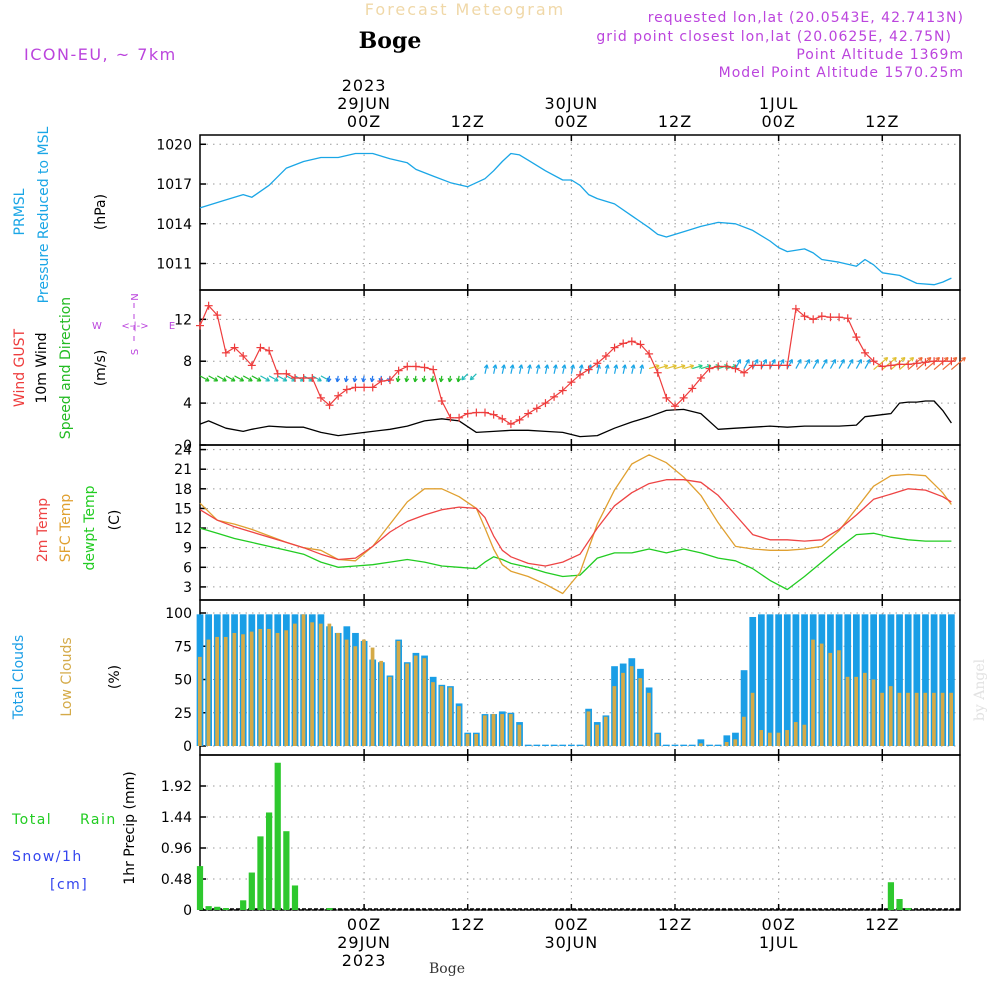  Describe the element at coordinates (174, 225) in the screenshot. I see `y-tick-label: 1014` at that location.